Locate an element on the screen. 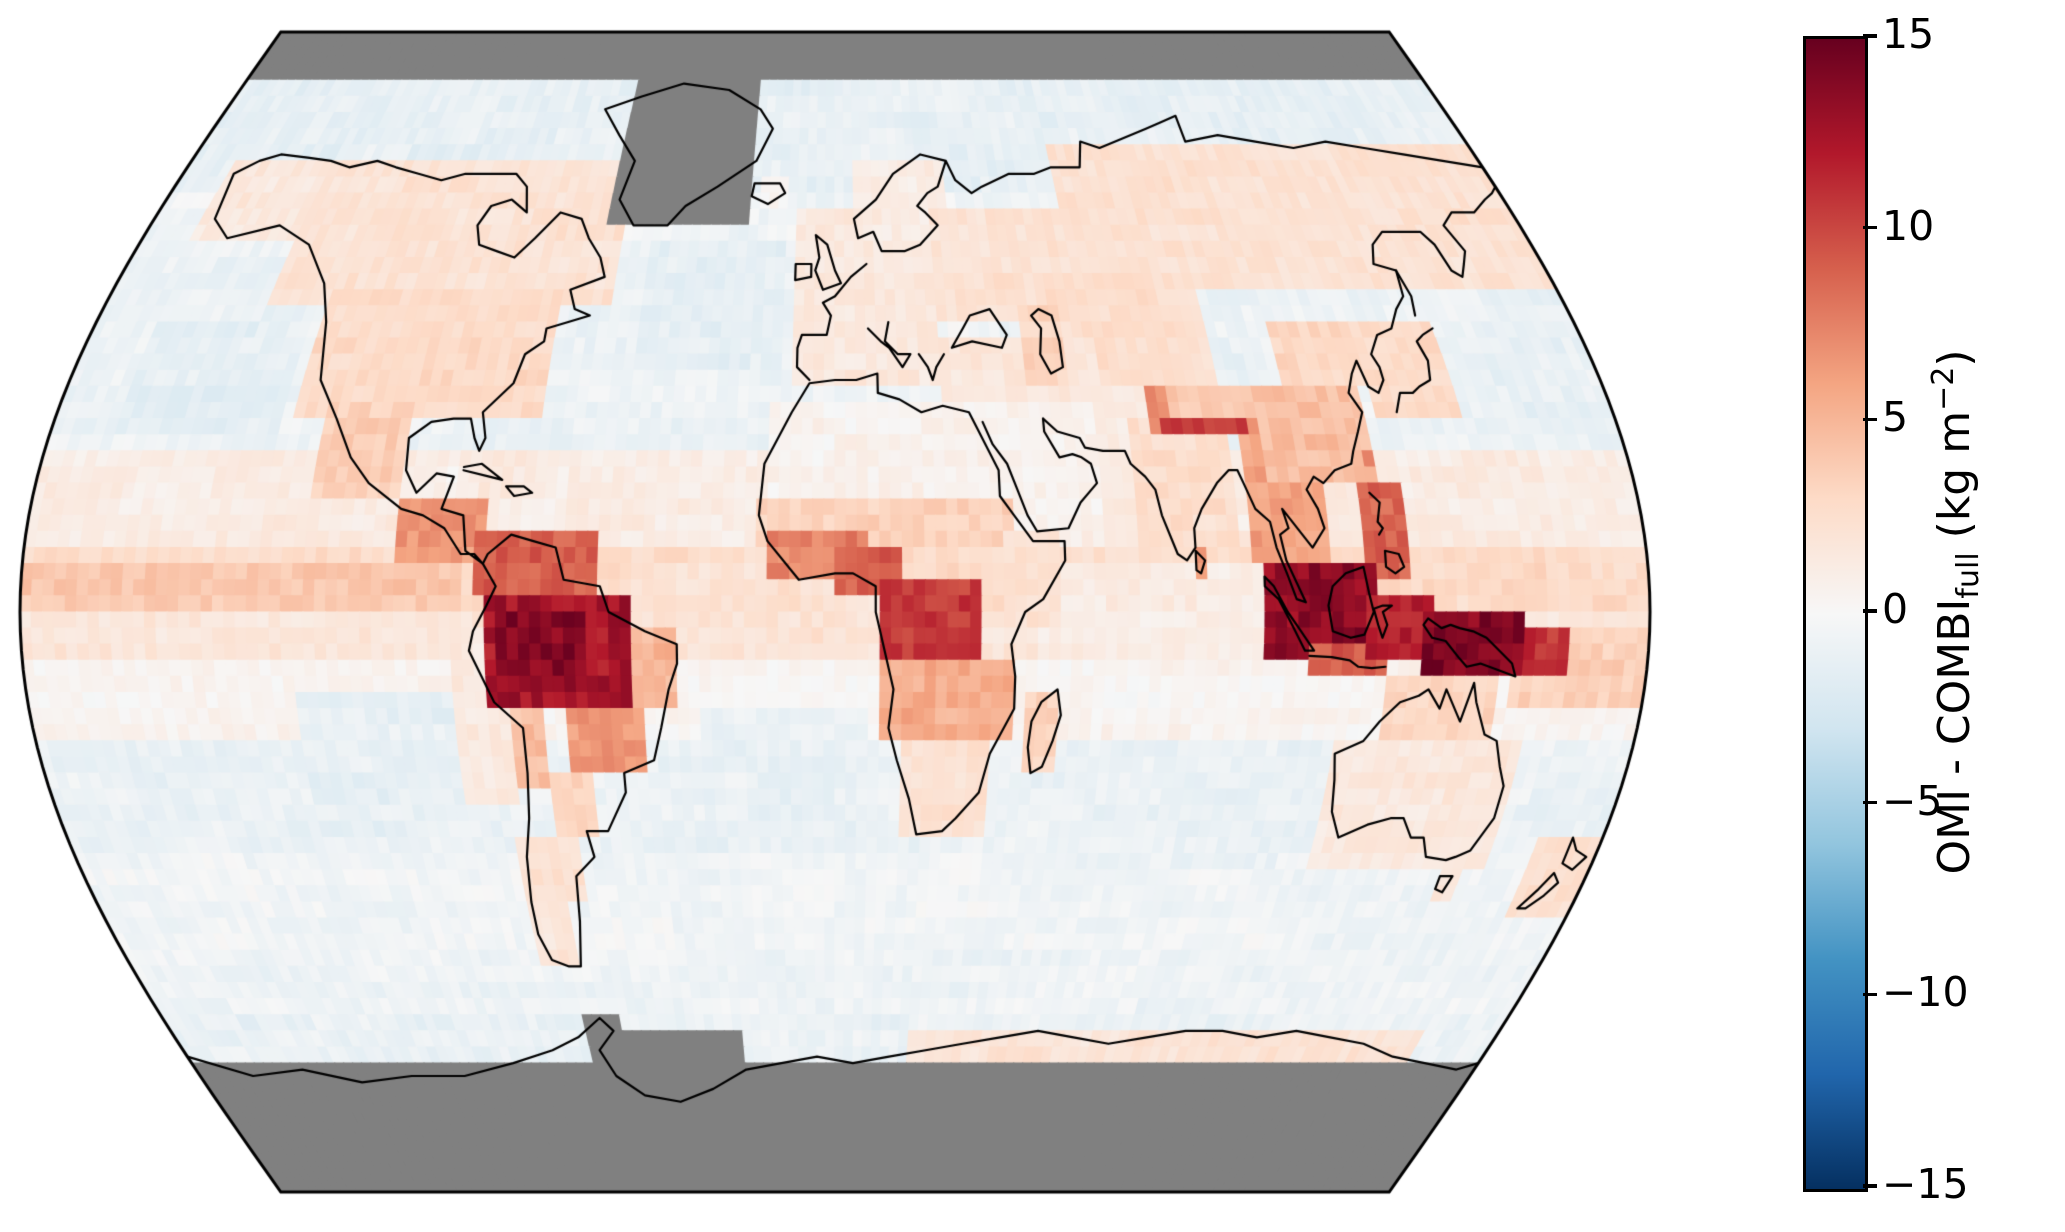 This screenshot has height=1232, width=2065. colorbar-tick-label: 5 is located at coordinates (1895, 417).